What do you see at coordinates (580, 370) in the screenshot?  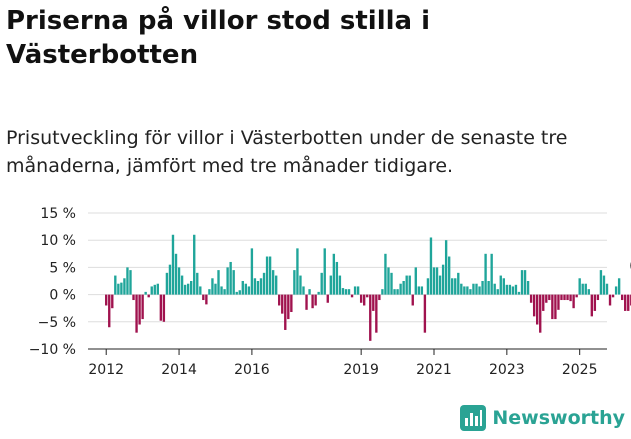 I see `x-tick-label: 2025` at bounding box center [580, 370].